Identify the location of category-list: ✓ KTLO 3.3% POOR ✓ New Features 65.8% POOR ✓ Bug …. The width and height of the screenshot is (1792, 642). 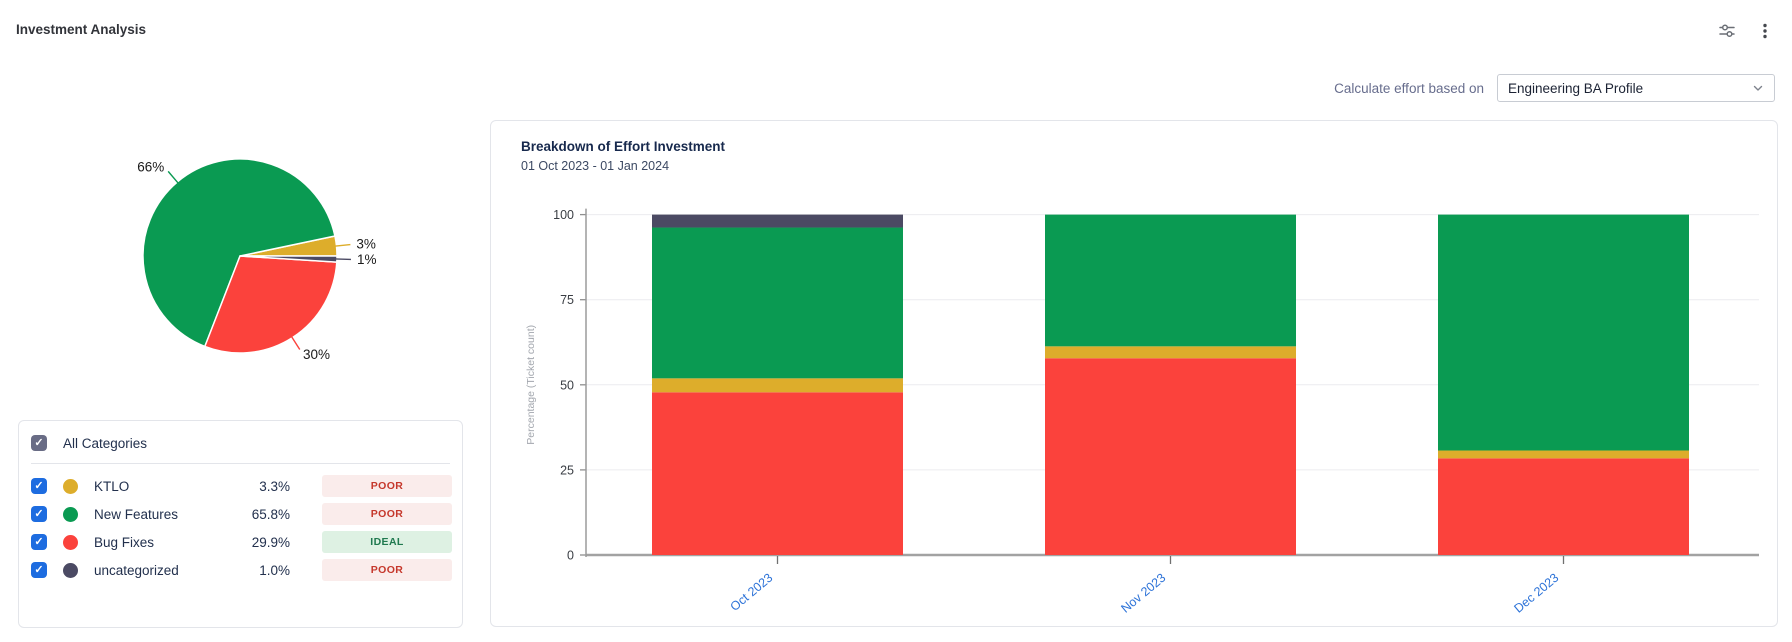
(240, 524).